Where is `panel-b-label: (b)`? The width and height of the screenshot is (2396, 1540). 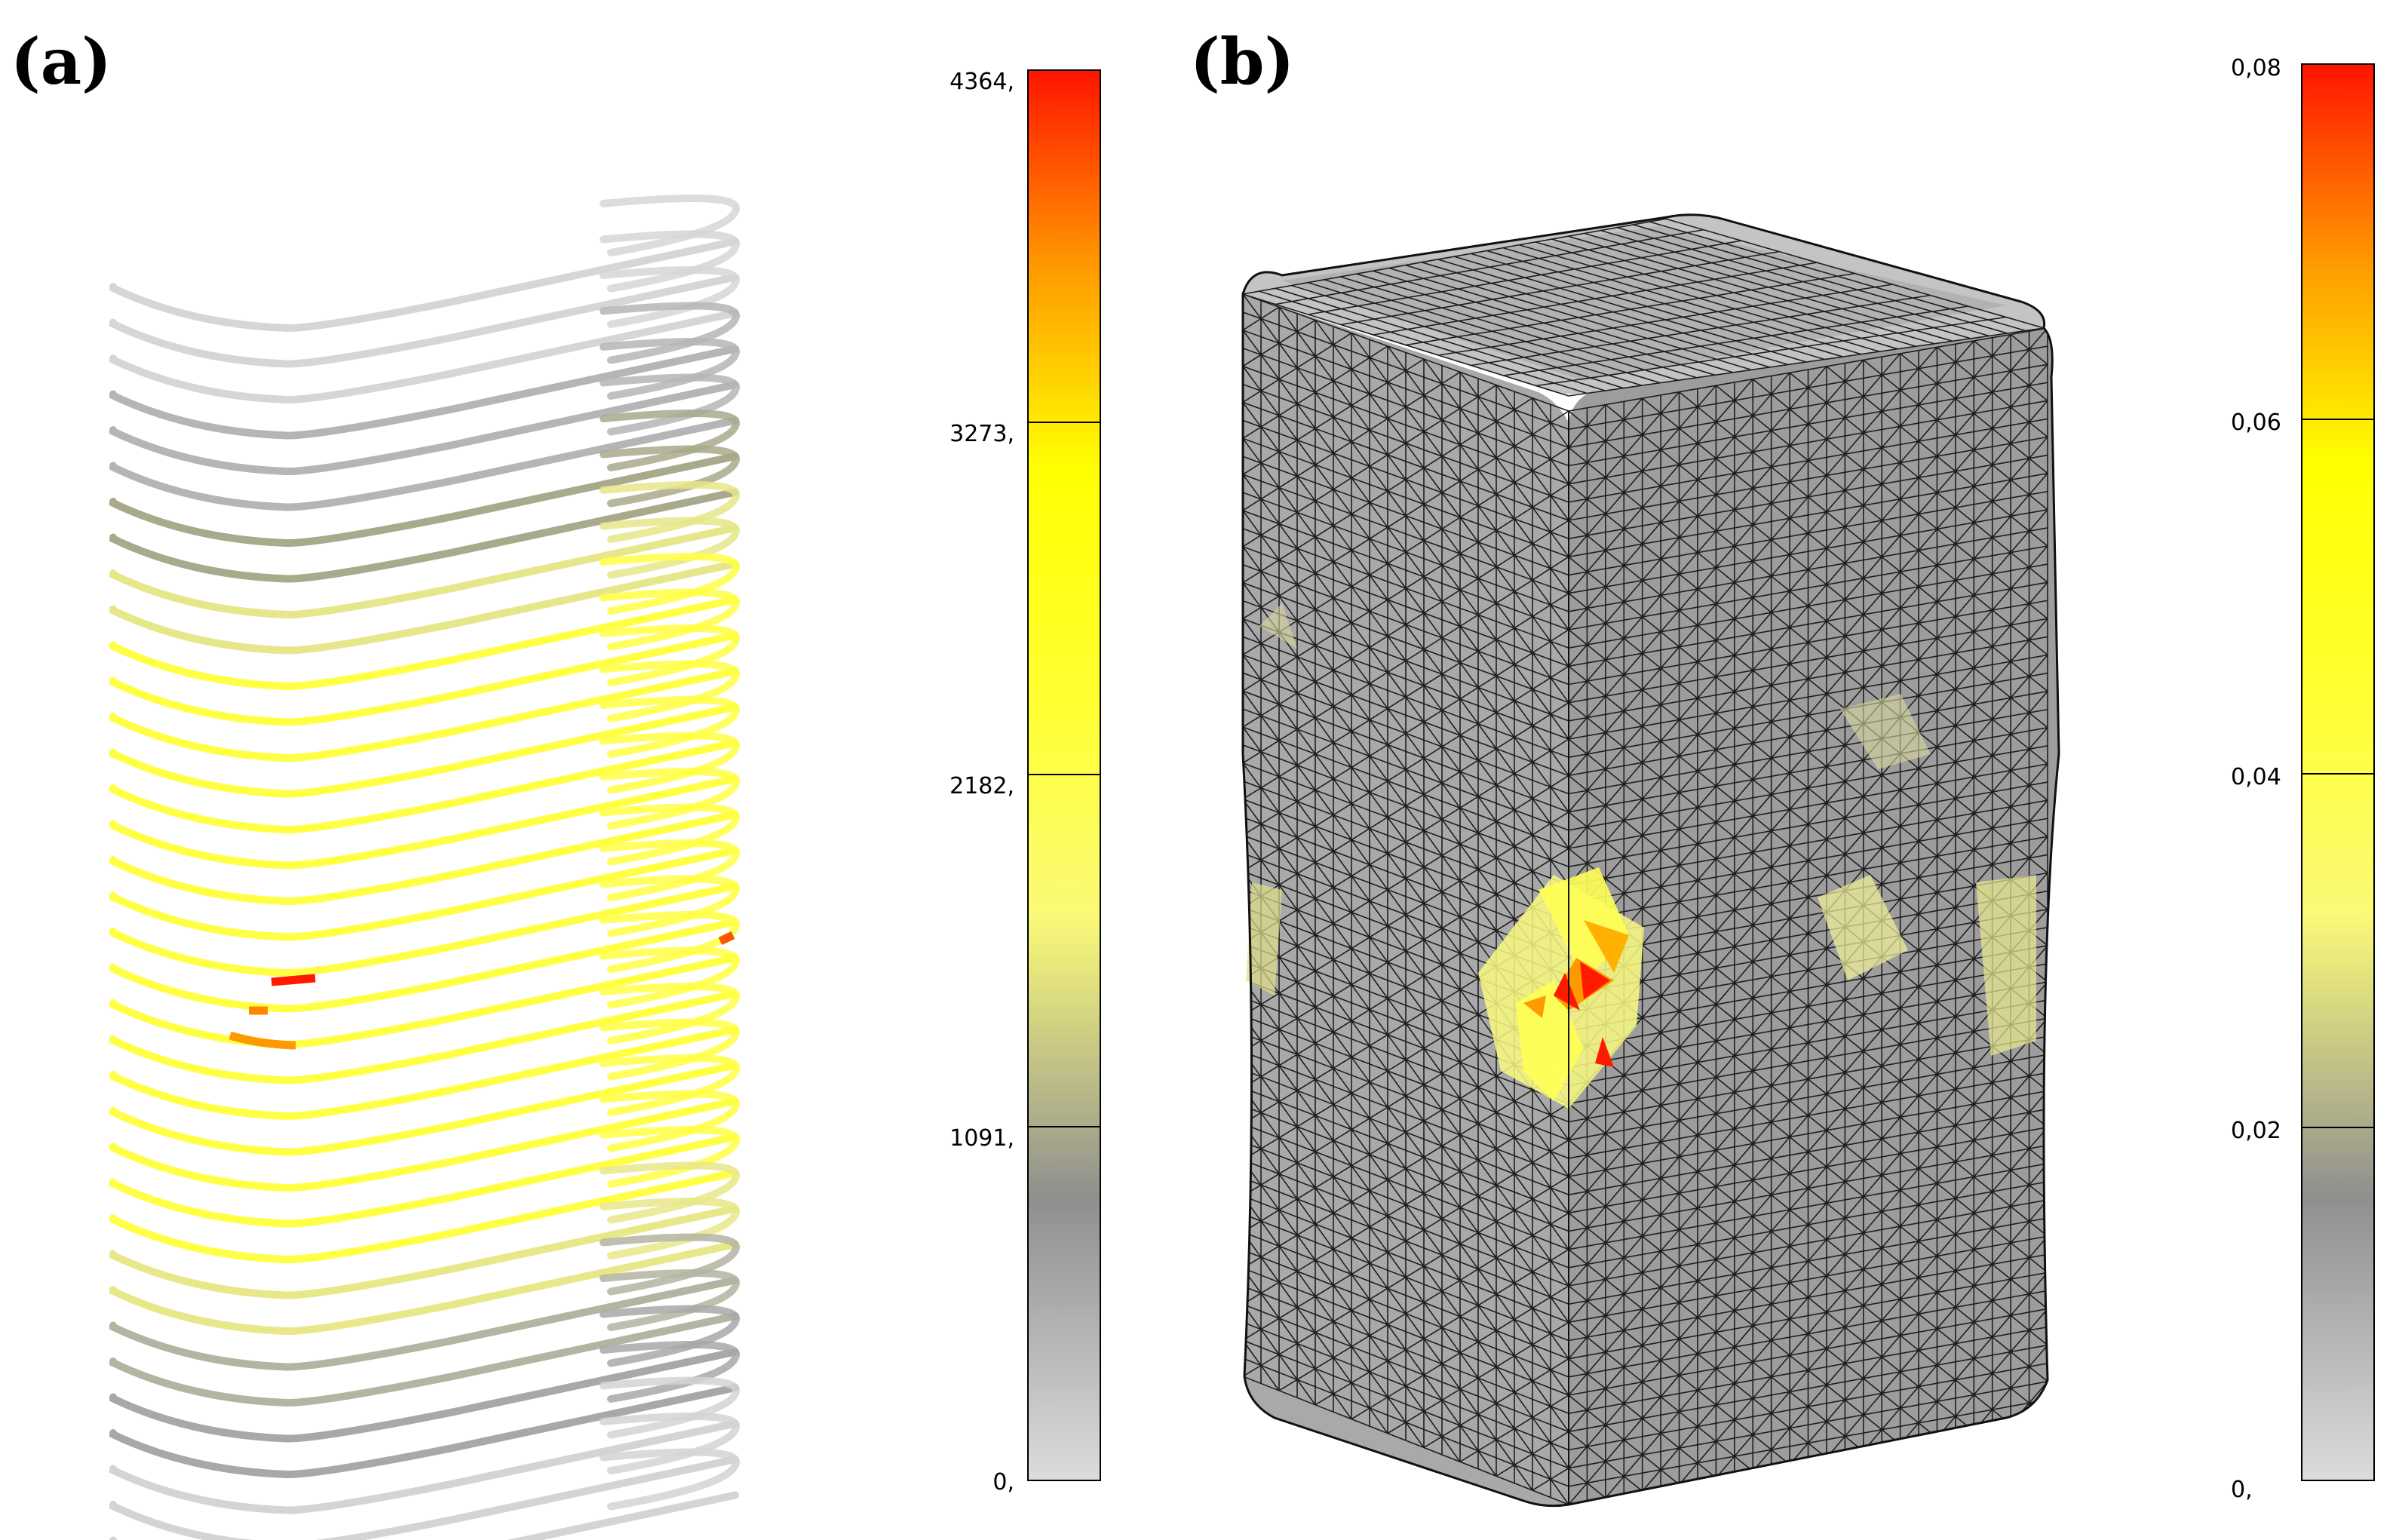 panel-b-label: (b) is located at coordinates (1242, 61).